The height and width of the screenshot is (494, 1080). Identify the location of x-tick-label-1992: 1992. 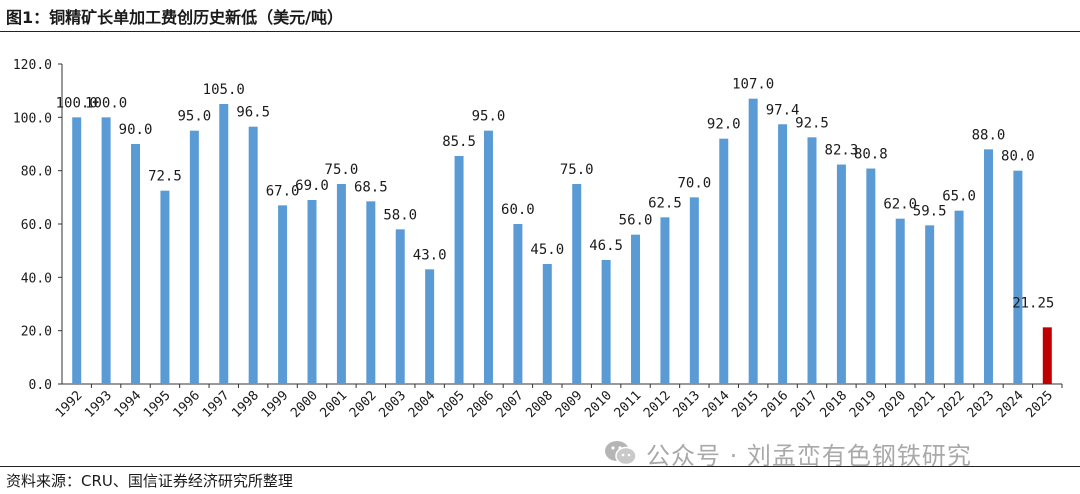
(69, 404).